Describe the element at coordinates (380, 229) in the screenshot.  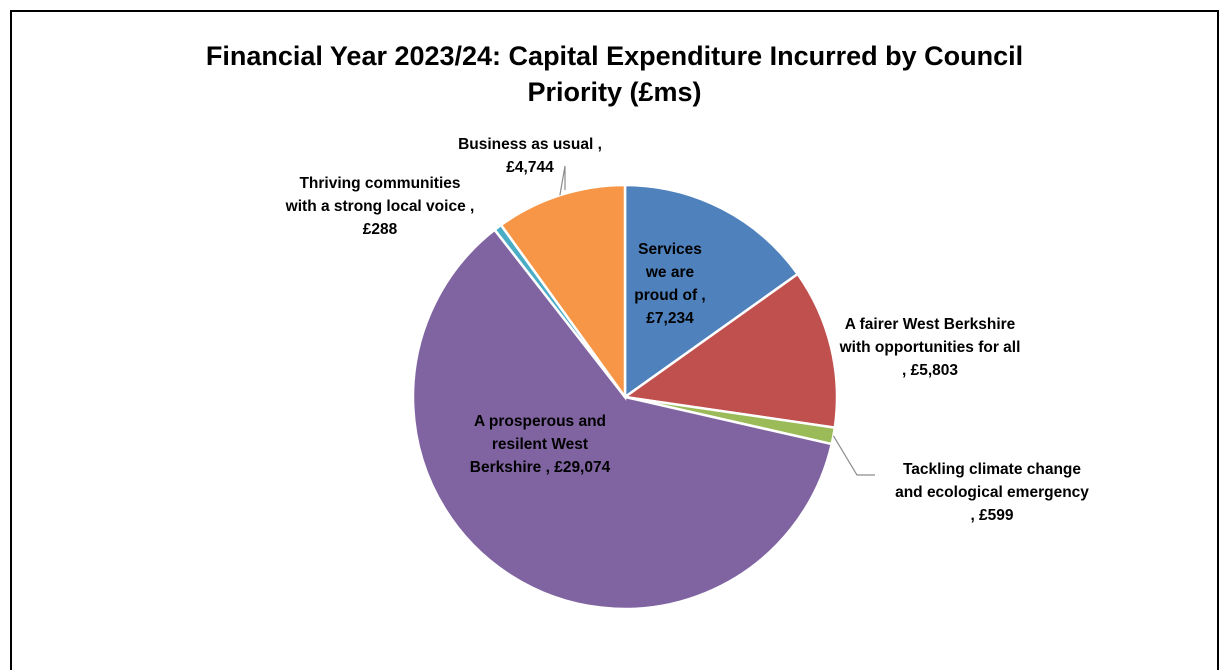
I see `slice-label-5-line-3: £288` at that location.